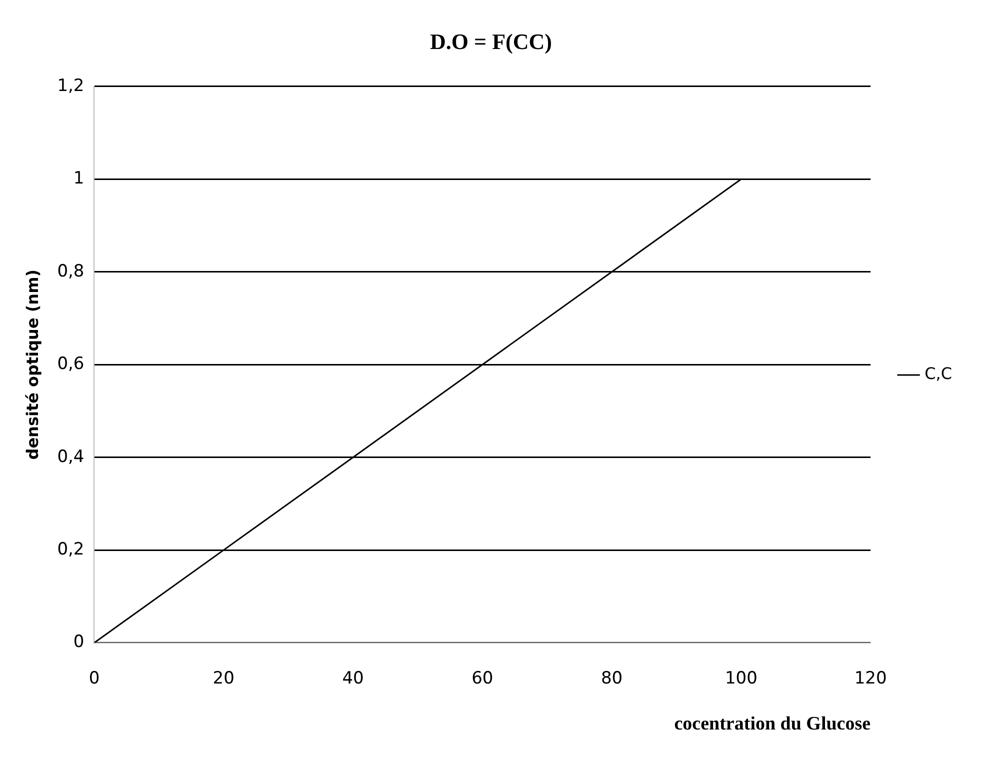 The width and height of the screenshot is (992, 760). What do you see at coordinates (353, 678) in the screenshot?
I see `x-tick-label: 40` at bounding box center [353, 678].